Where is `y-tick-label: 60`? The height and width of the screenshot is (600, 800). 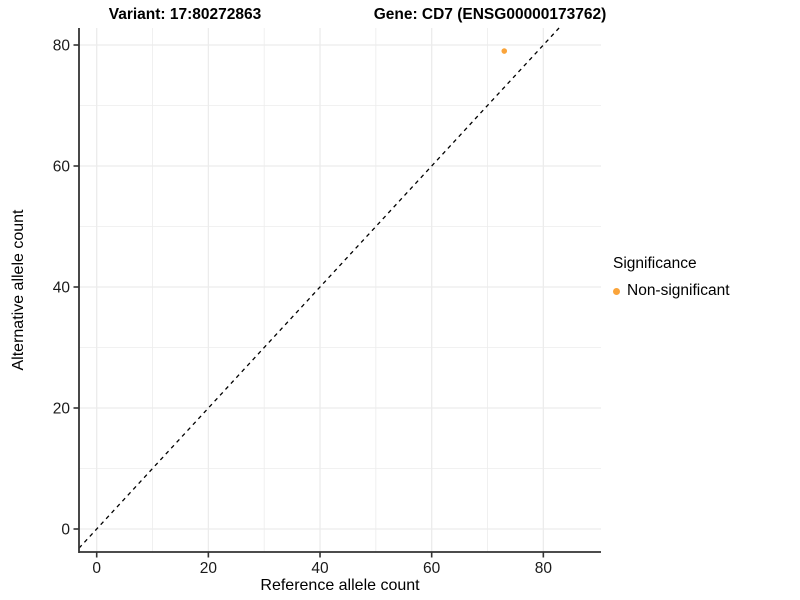
y-tick-label: 60 is located at coordinates (62, 167).